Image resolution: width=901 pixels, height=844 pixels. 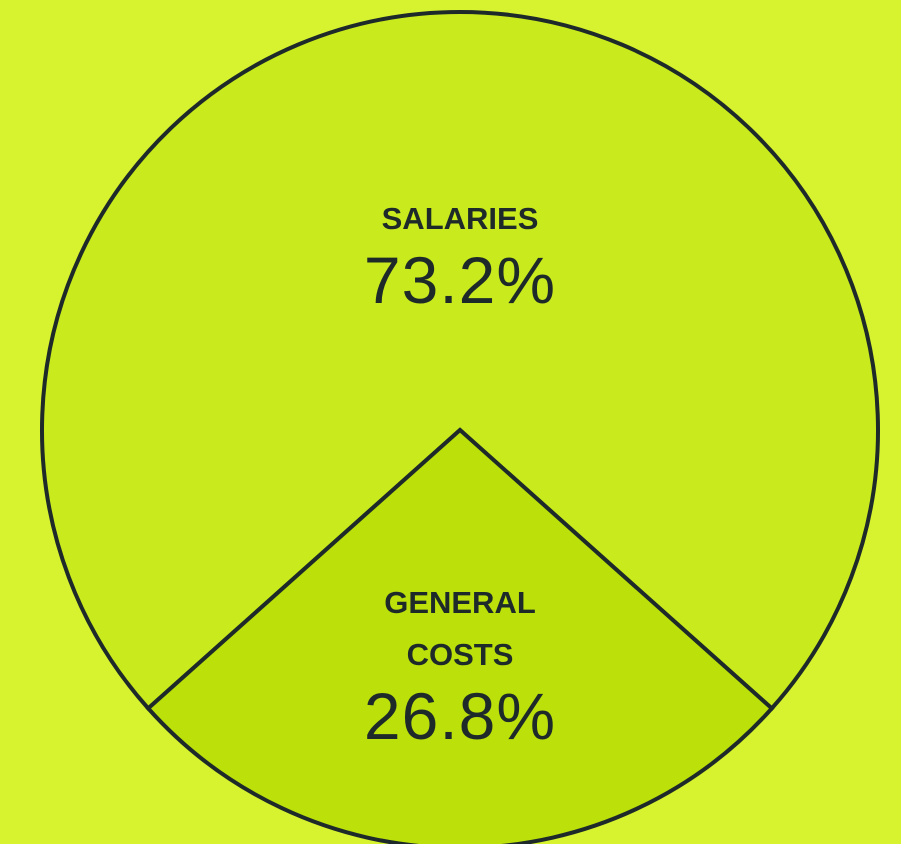 I want to click on value-label: 73.2%, so click(x=460, y=280).